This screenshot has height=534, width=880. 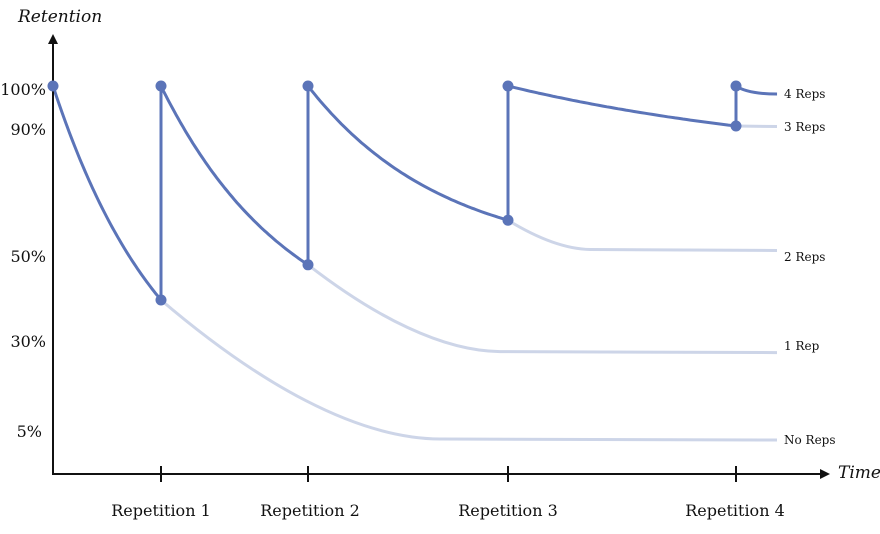 What do you see at coordinates (161, 86) in the screenshot?
I see `point-repetition-1-after` at bounding box center [161, 86].